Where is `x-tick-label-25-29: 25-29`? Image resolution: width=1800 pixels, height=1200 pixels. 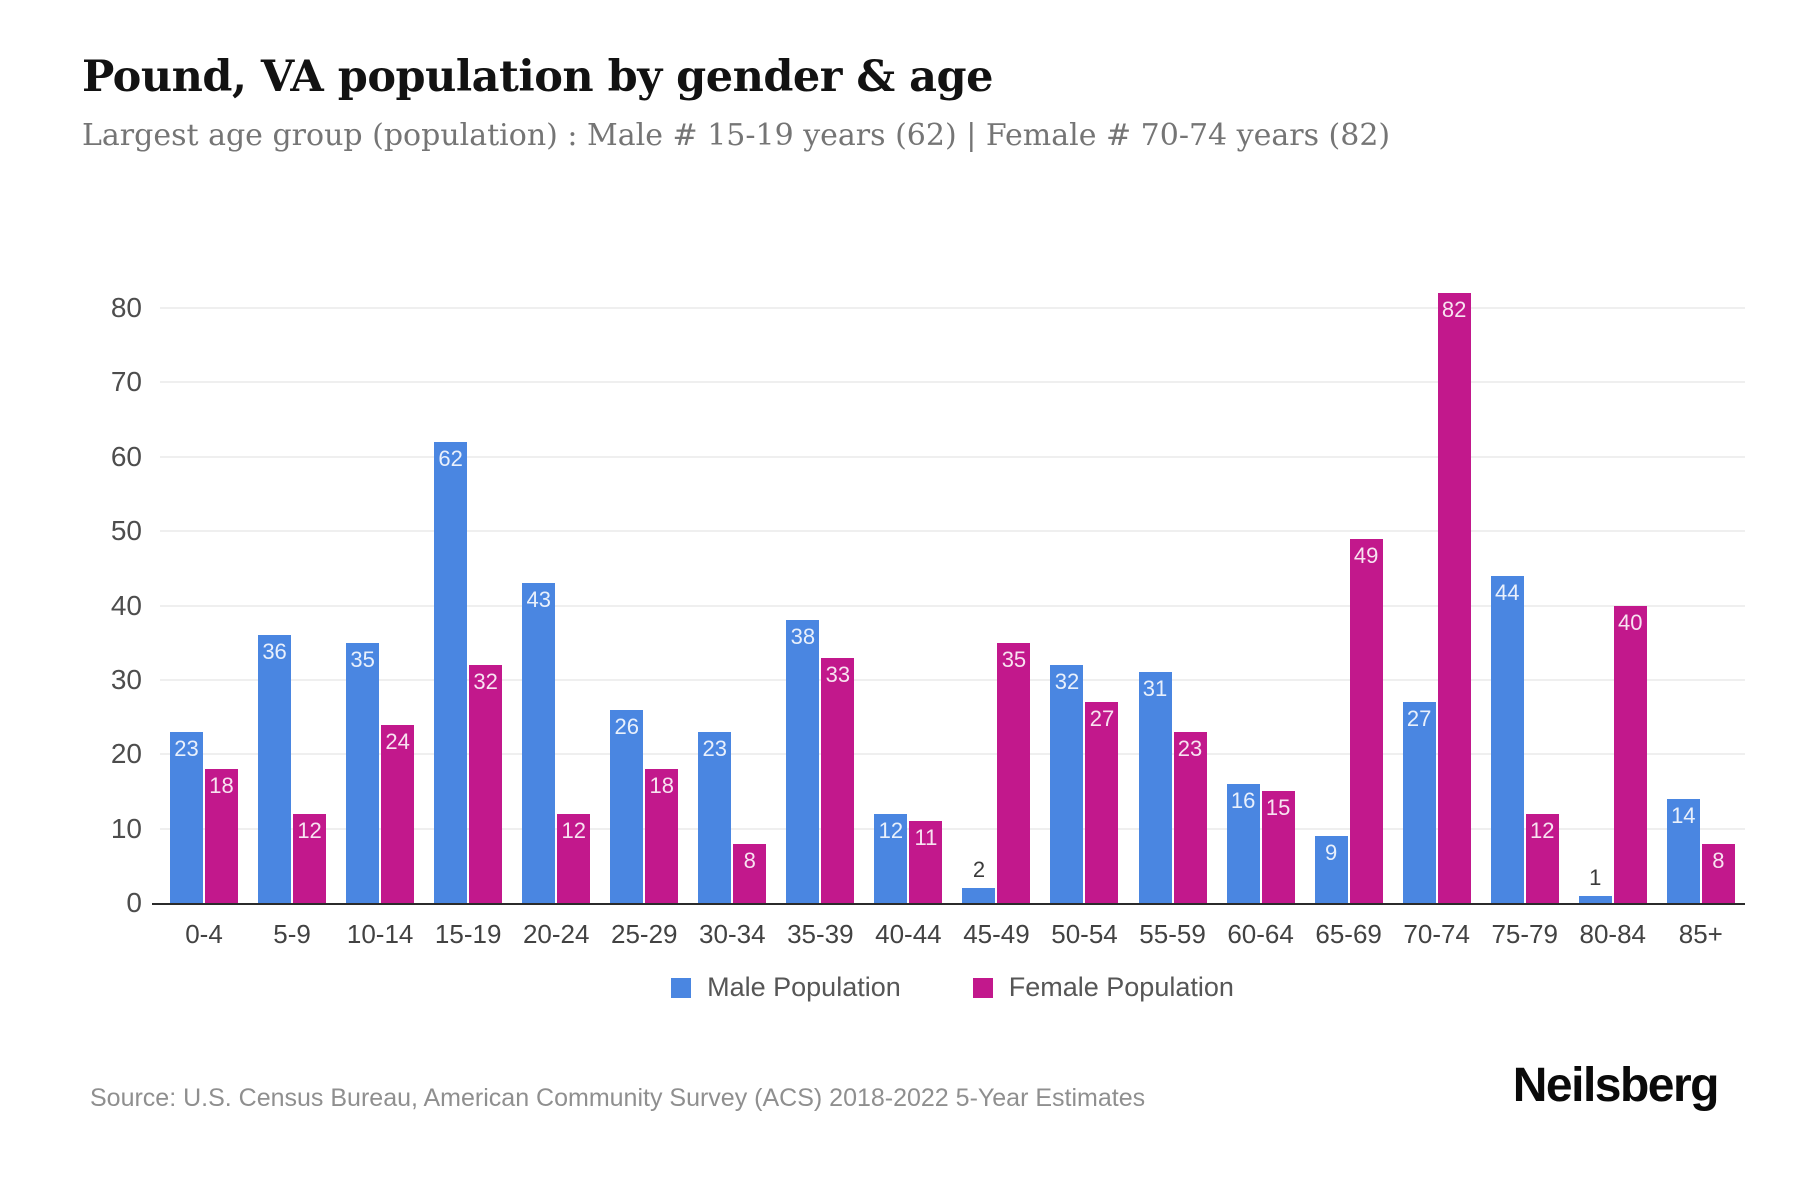 x-tick-label-25-29: 25-29 is located at coordinates (644, 934).